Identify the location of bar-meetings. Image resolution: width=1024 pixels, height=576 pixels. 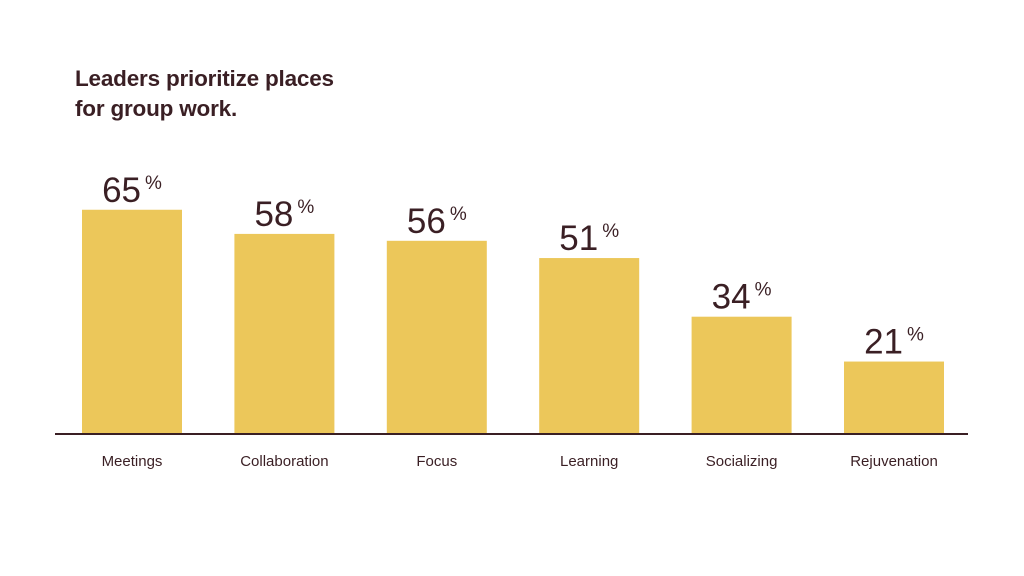
(132, 321).